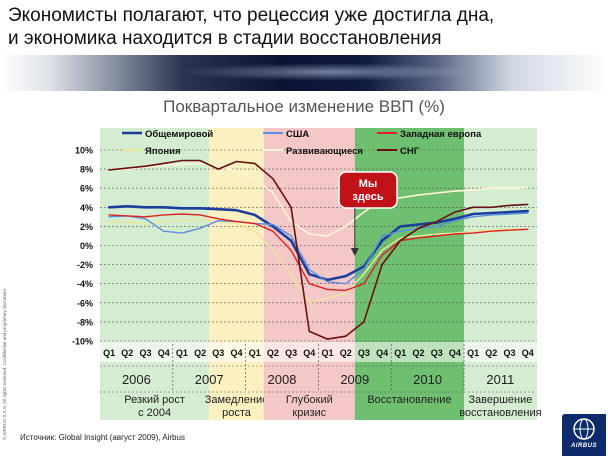 The image size is (608, 460). I want to click on phase-label: Замедление роста, so click(237, 406).